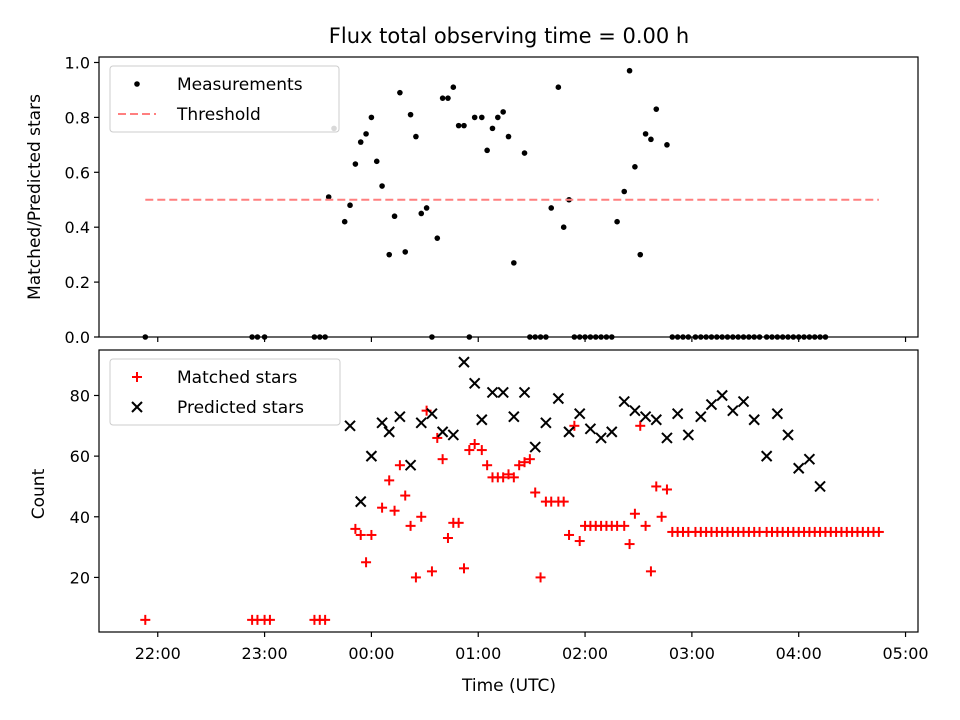  Describe the element at coordinates (77, 337) in the screenshot. I see `y-tick-label: 0.0` at that location.